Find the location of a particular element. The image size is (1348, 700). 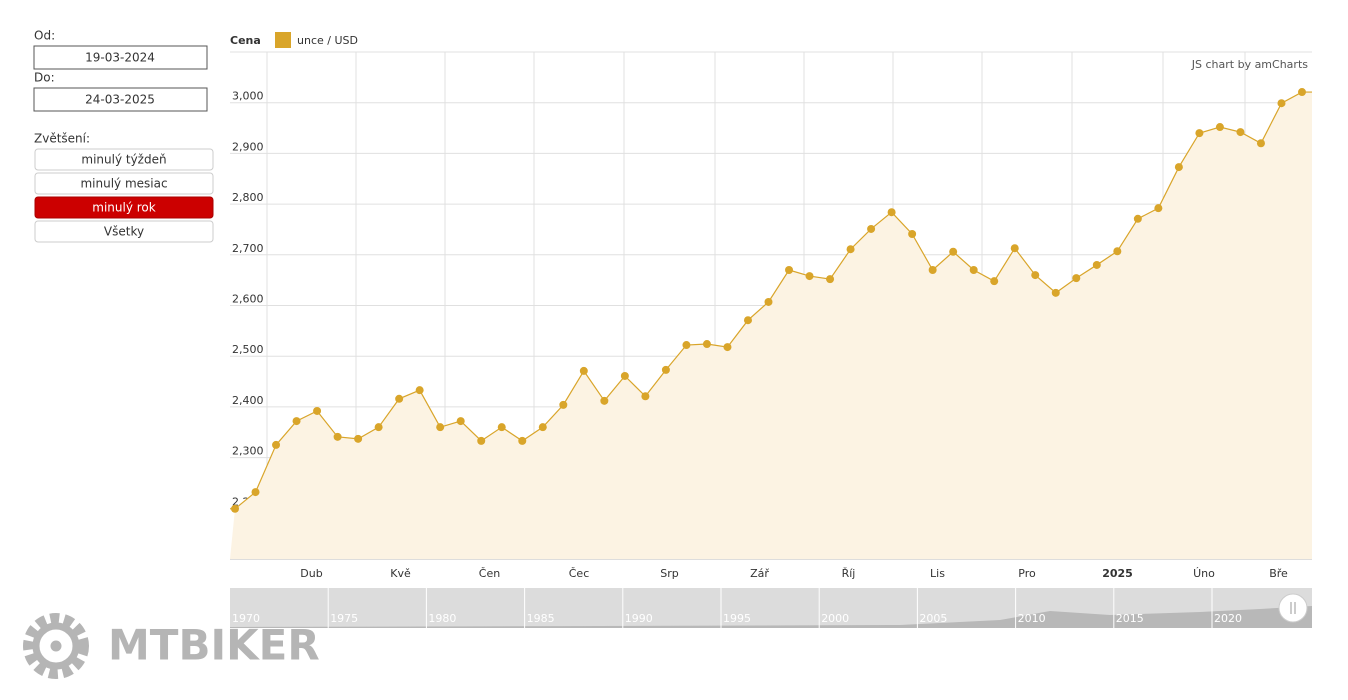

zoom-button-label: minulý týždeň is located at coordinates (123, 160).